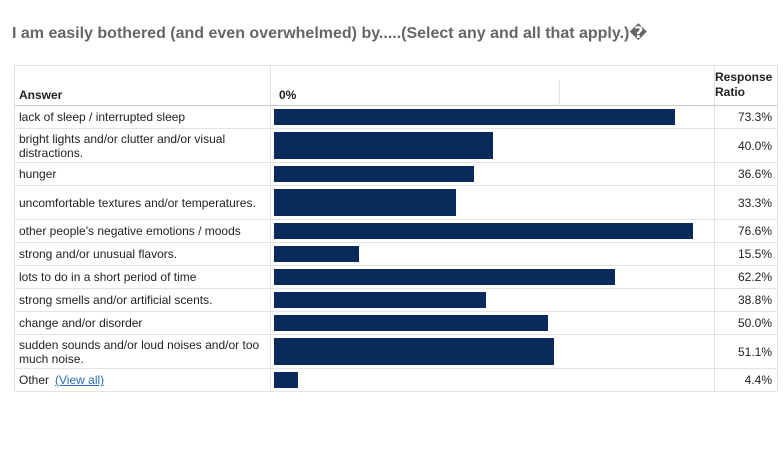  Describe the element at coordinates (143, 380) in the screenshot. I see `answer-label: Other (View all)` at that location.